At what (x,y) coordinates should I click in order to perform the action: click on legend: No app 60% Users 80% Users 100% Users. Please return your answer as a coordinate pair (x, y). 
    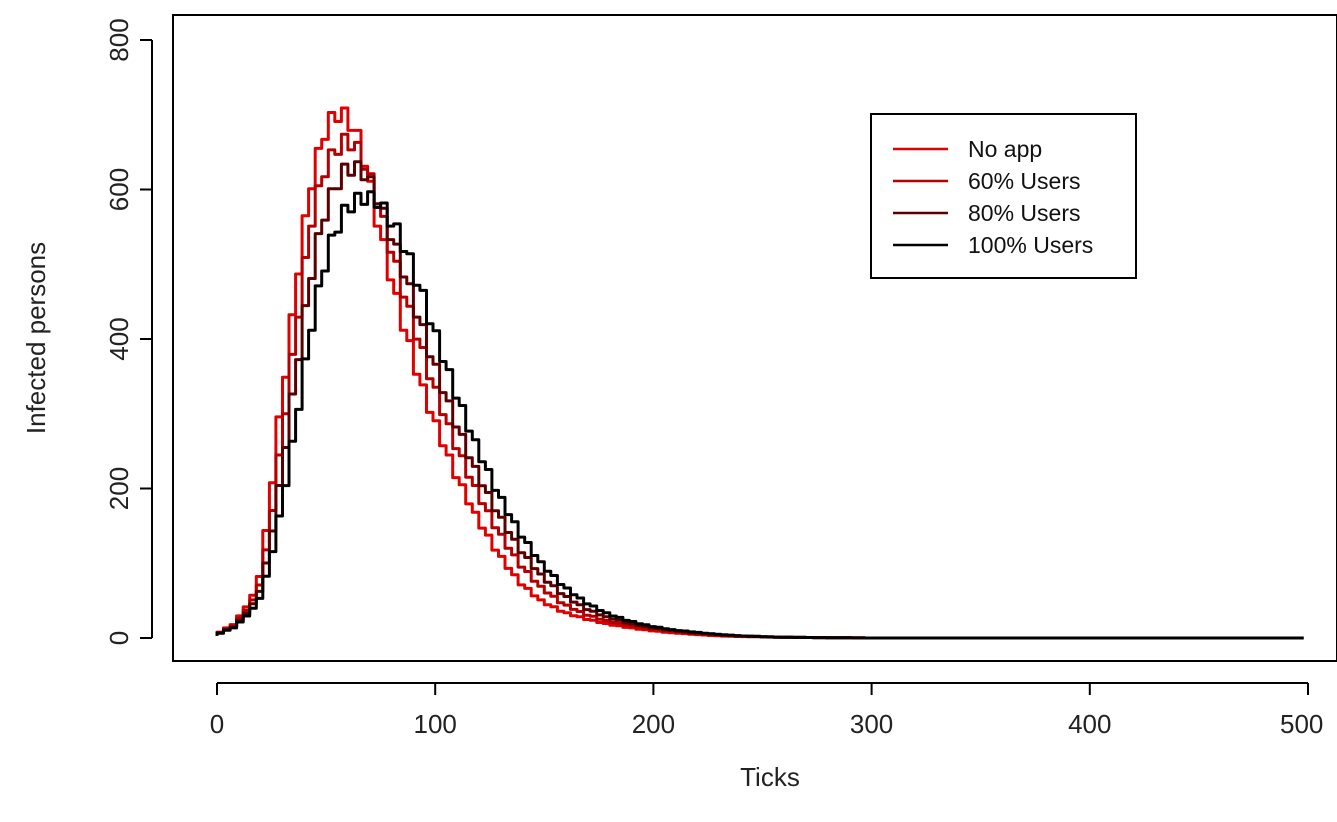
    Looking at the image, I should click on (1003, 196).